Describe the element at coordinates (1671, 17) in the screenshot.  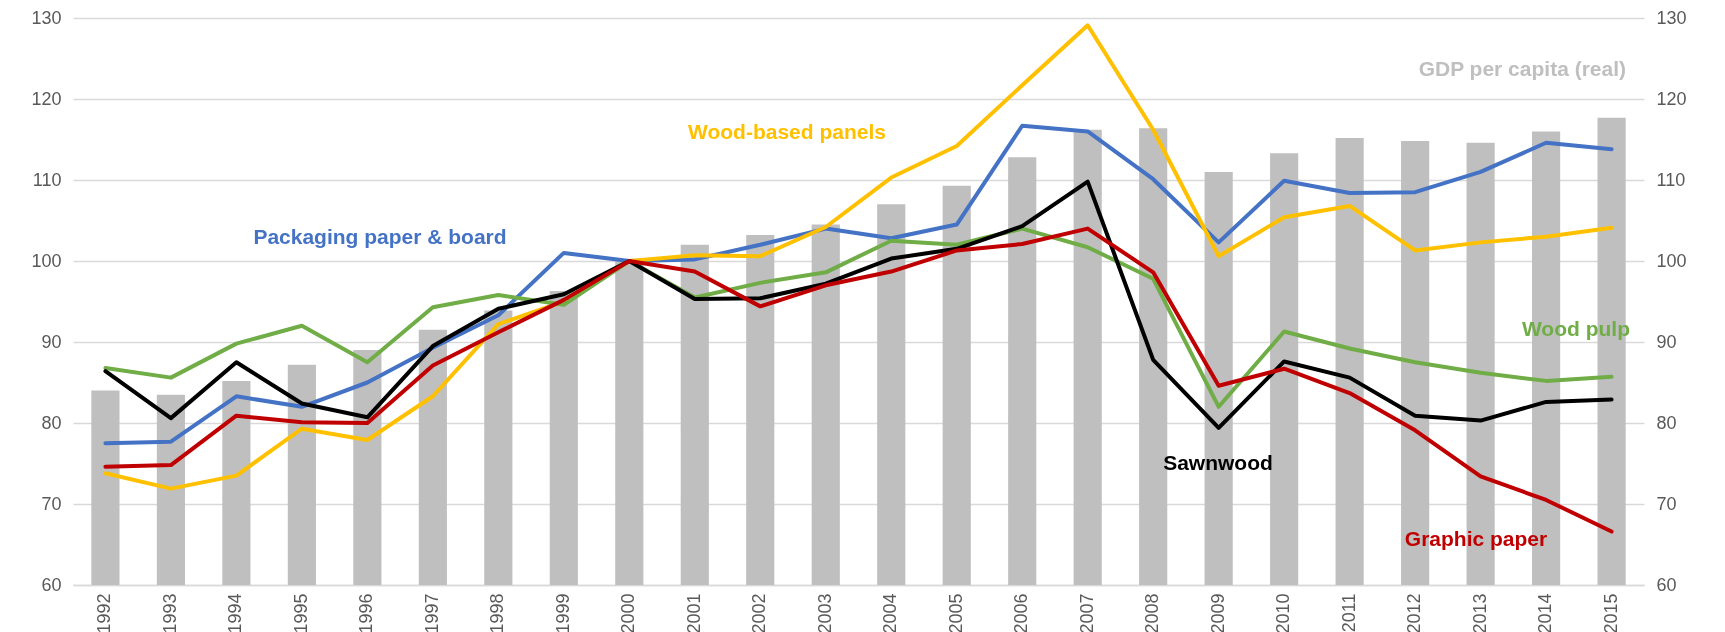
I see `y2-tick-label: 130` at that location.